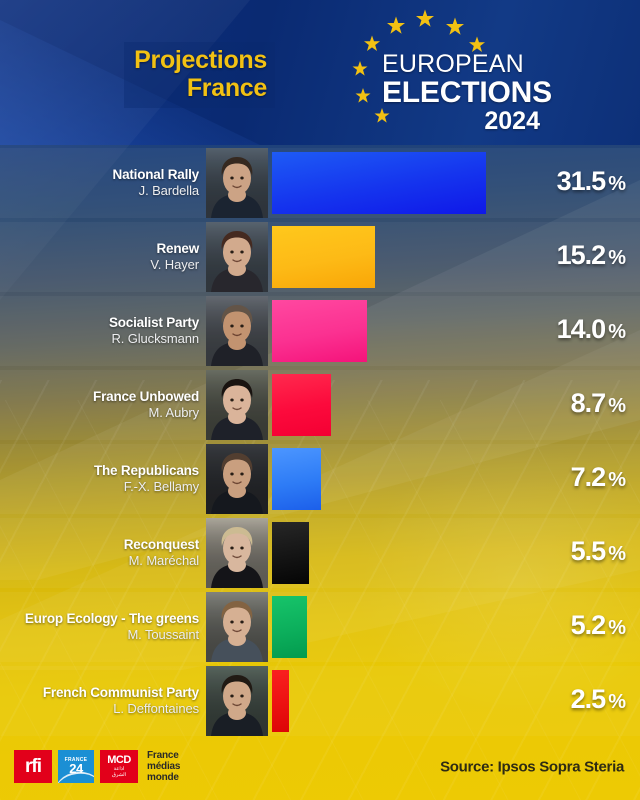 This screenshot has height=800, width=640. I want to click on eu-line-european: EUROPEAN, so click(453, 64).